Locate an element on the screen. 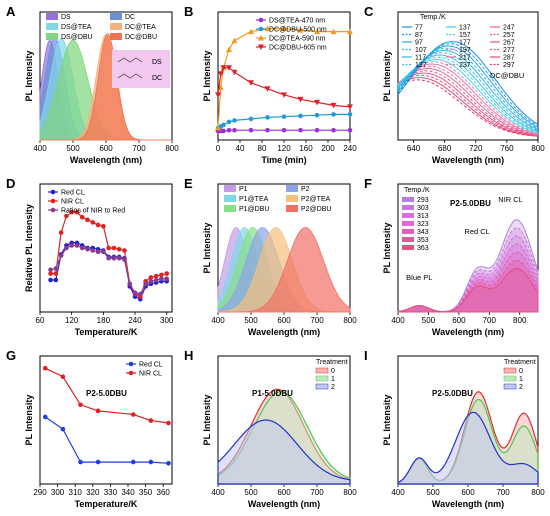 This screenshot has width=550, height=516. x-tick-label: 160 is located at coordinates (306, 148).